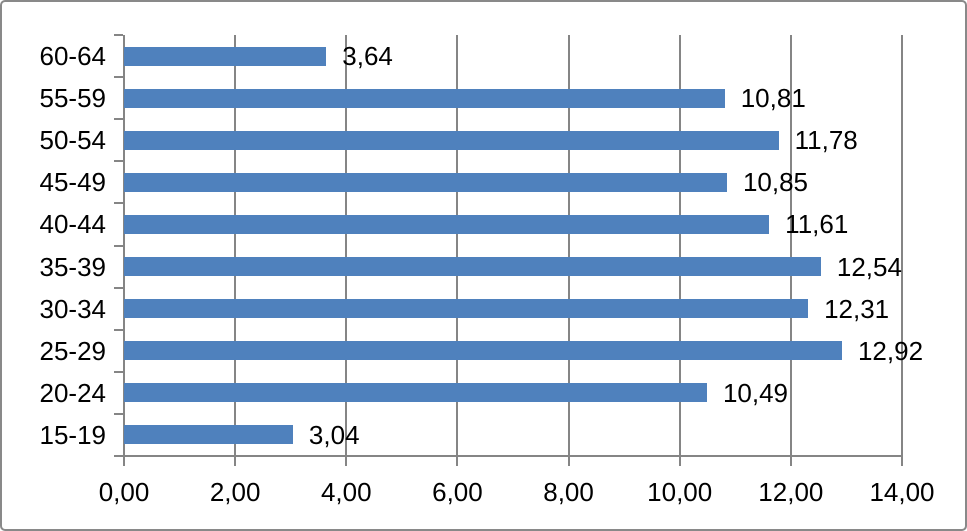 The image size is (967, 531). I want to click on x-axis-tick-label: 2,00, so click(235, 492).